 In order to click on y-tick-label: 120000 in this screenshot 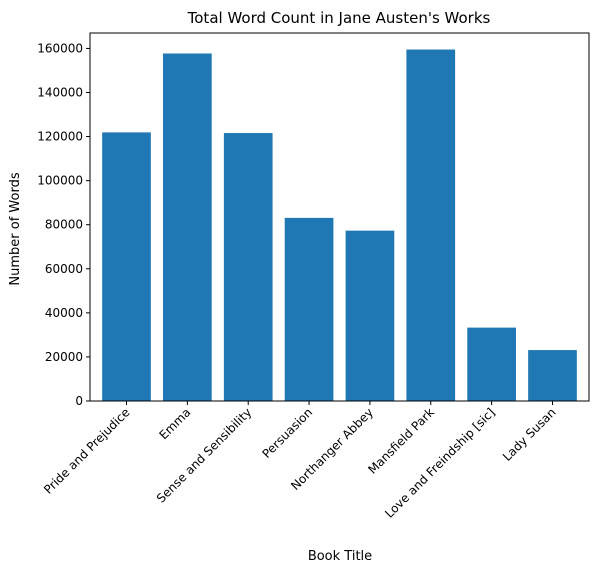, I will do `click(60, 137)`.